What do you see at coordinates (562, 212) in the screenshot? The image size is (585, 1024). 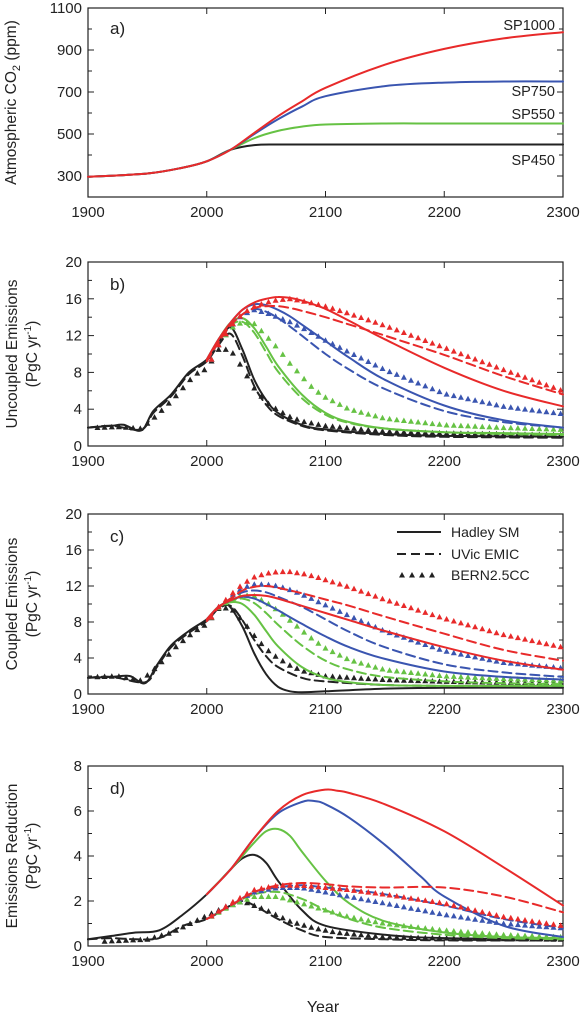 I see `x-tick-label: 2300` at bounding box center [562, 212].